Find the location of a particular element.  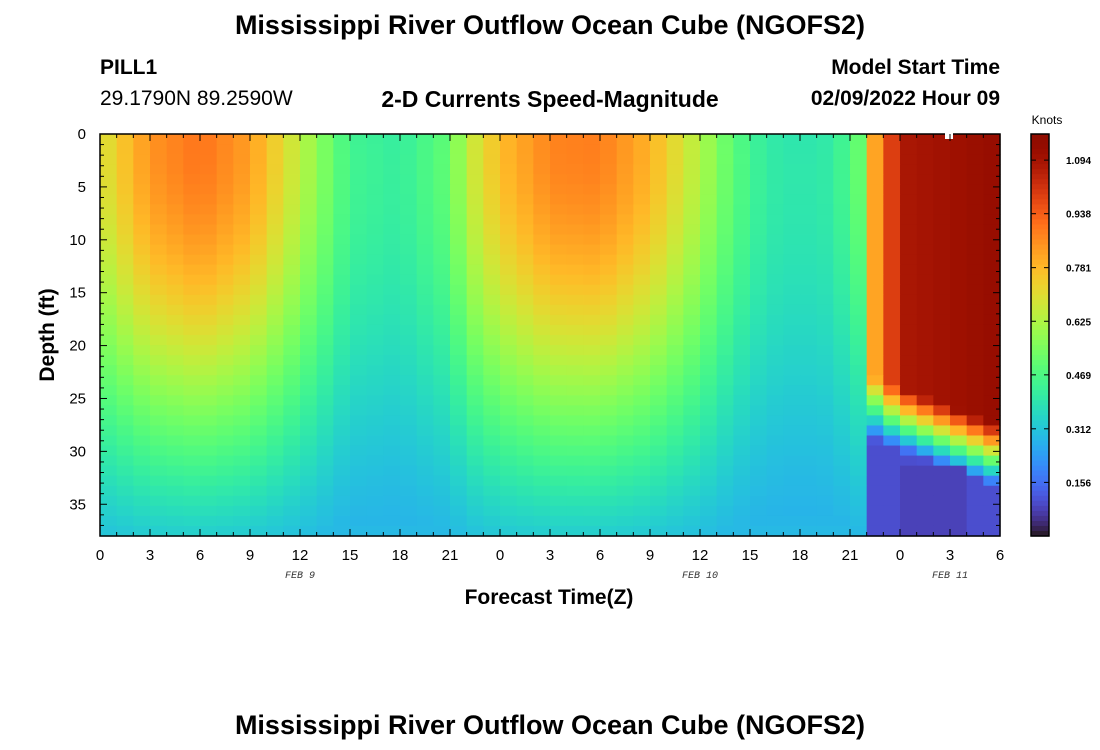

x-tick-label: 0 is located at coordinates (900, 555).